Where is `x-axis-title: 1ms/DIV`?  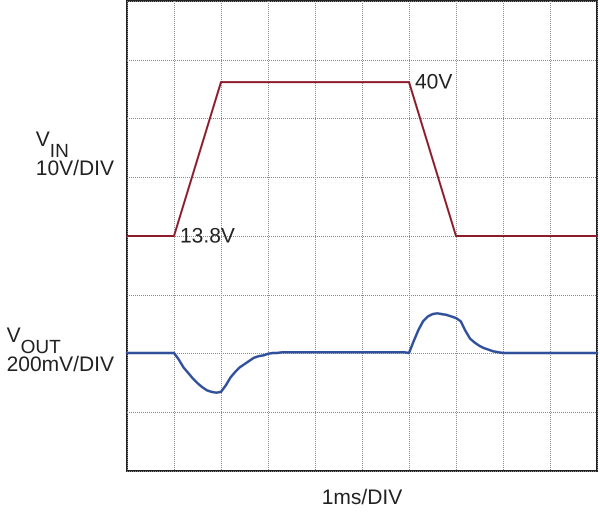 x-axis-title: 1ms/DIV is located at coordinates (362, 497).